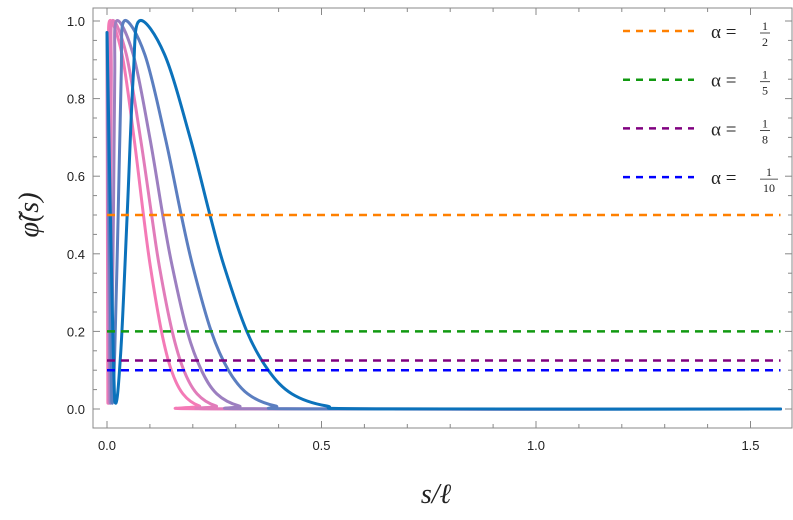  What do you see at coordinates (76, 409) in the screenshot?
I see `y-tick-label: 0.0` at bounding box center [76, 409].